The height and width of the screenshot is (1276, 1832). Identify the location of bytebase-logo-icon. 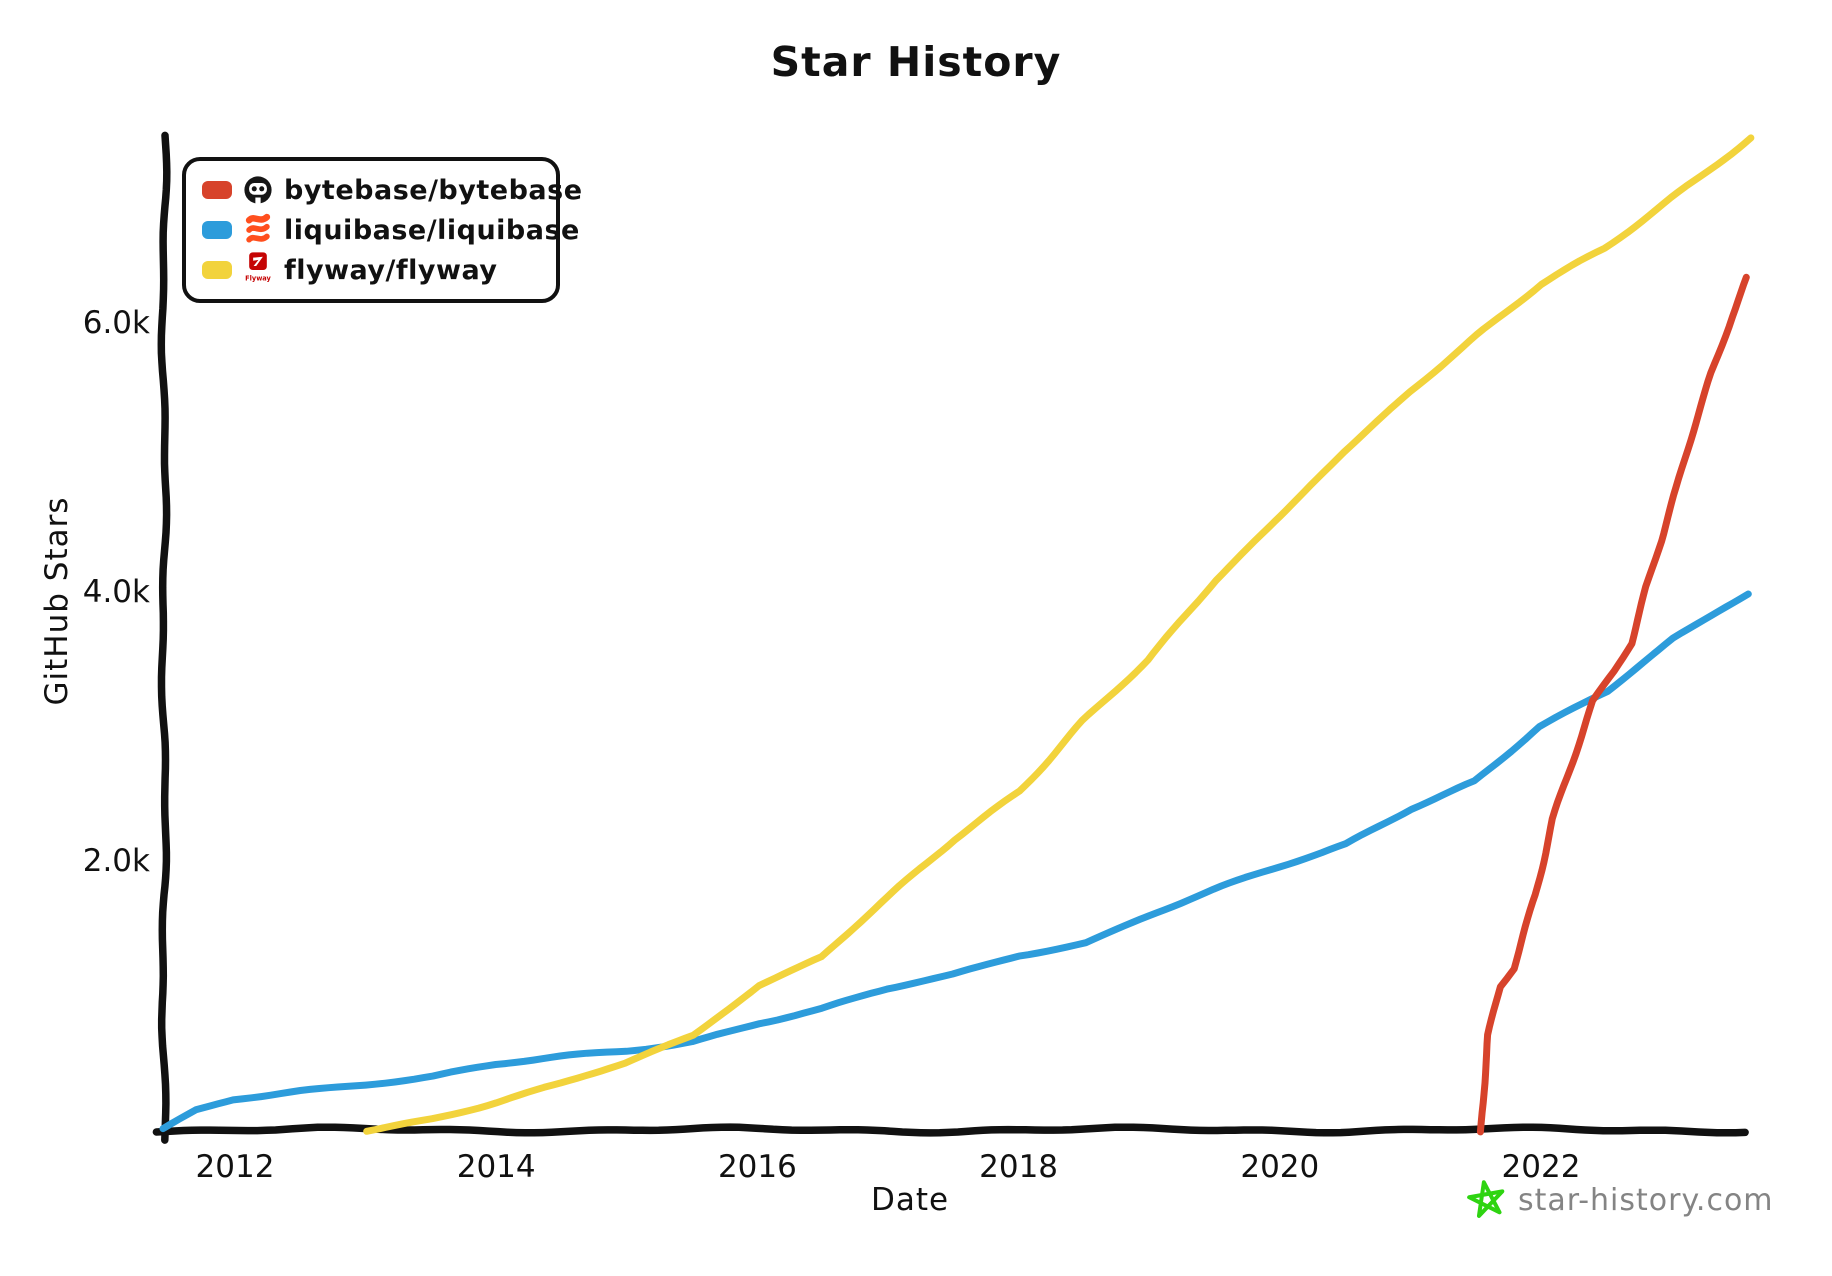
(258, 190).